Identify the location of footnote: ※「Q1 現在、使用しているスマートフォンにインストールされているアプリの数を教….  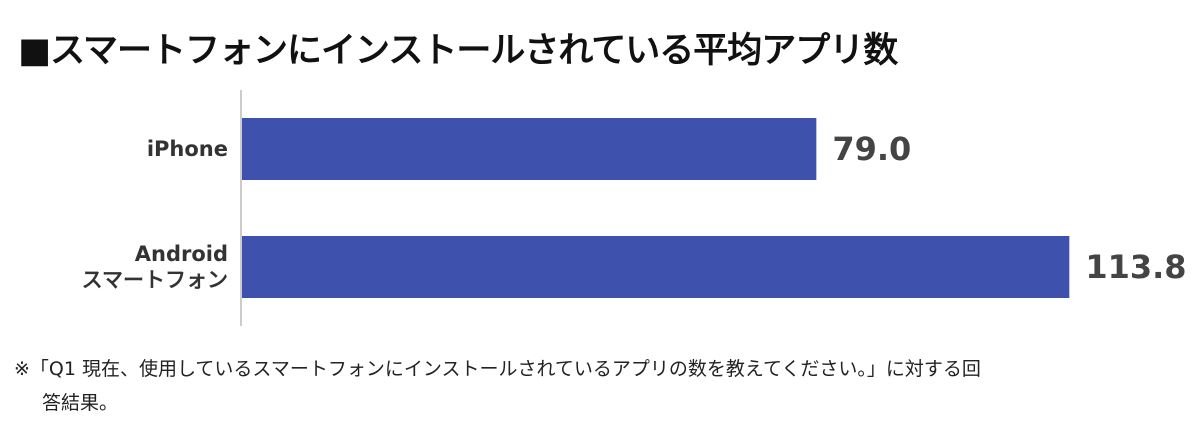
(599, 386).